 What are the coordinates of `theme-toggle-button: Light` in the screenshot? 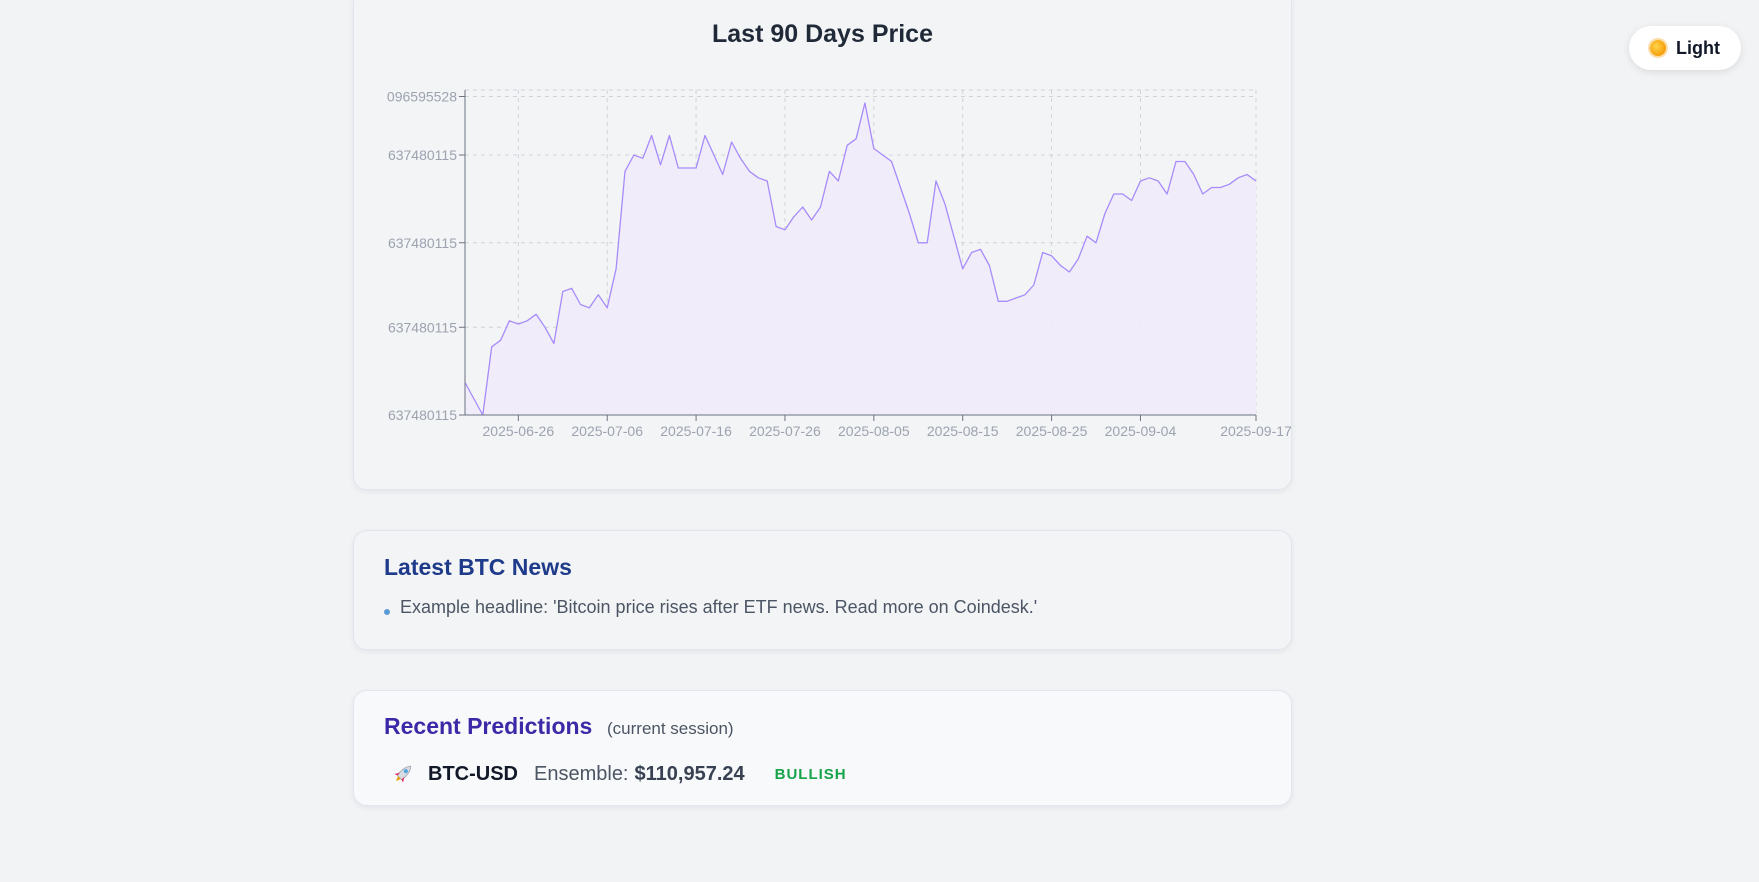 It's located at (1685, 48).